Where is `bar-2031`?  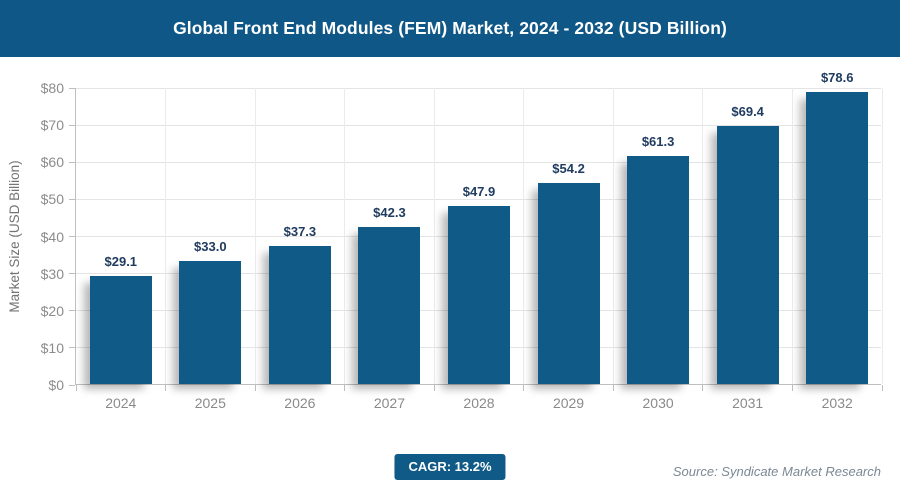
bar-2031 is located at coordinates (747, 255).